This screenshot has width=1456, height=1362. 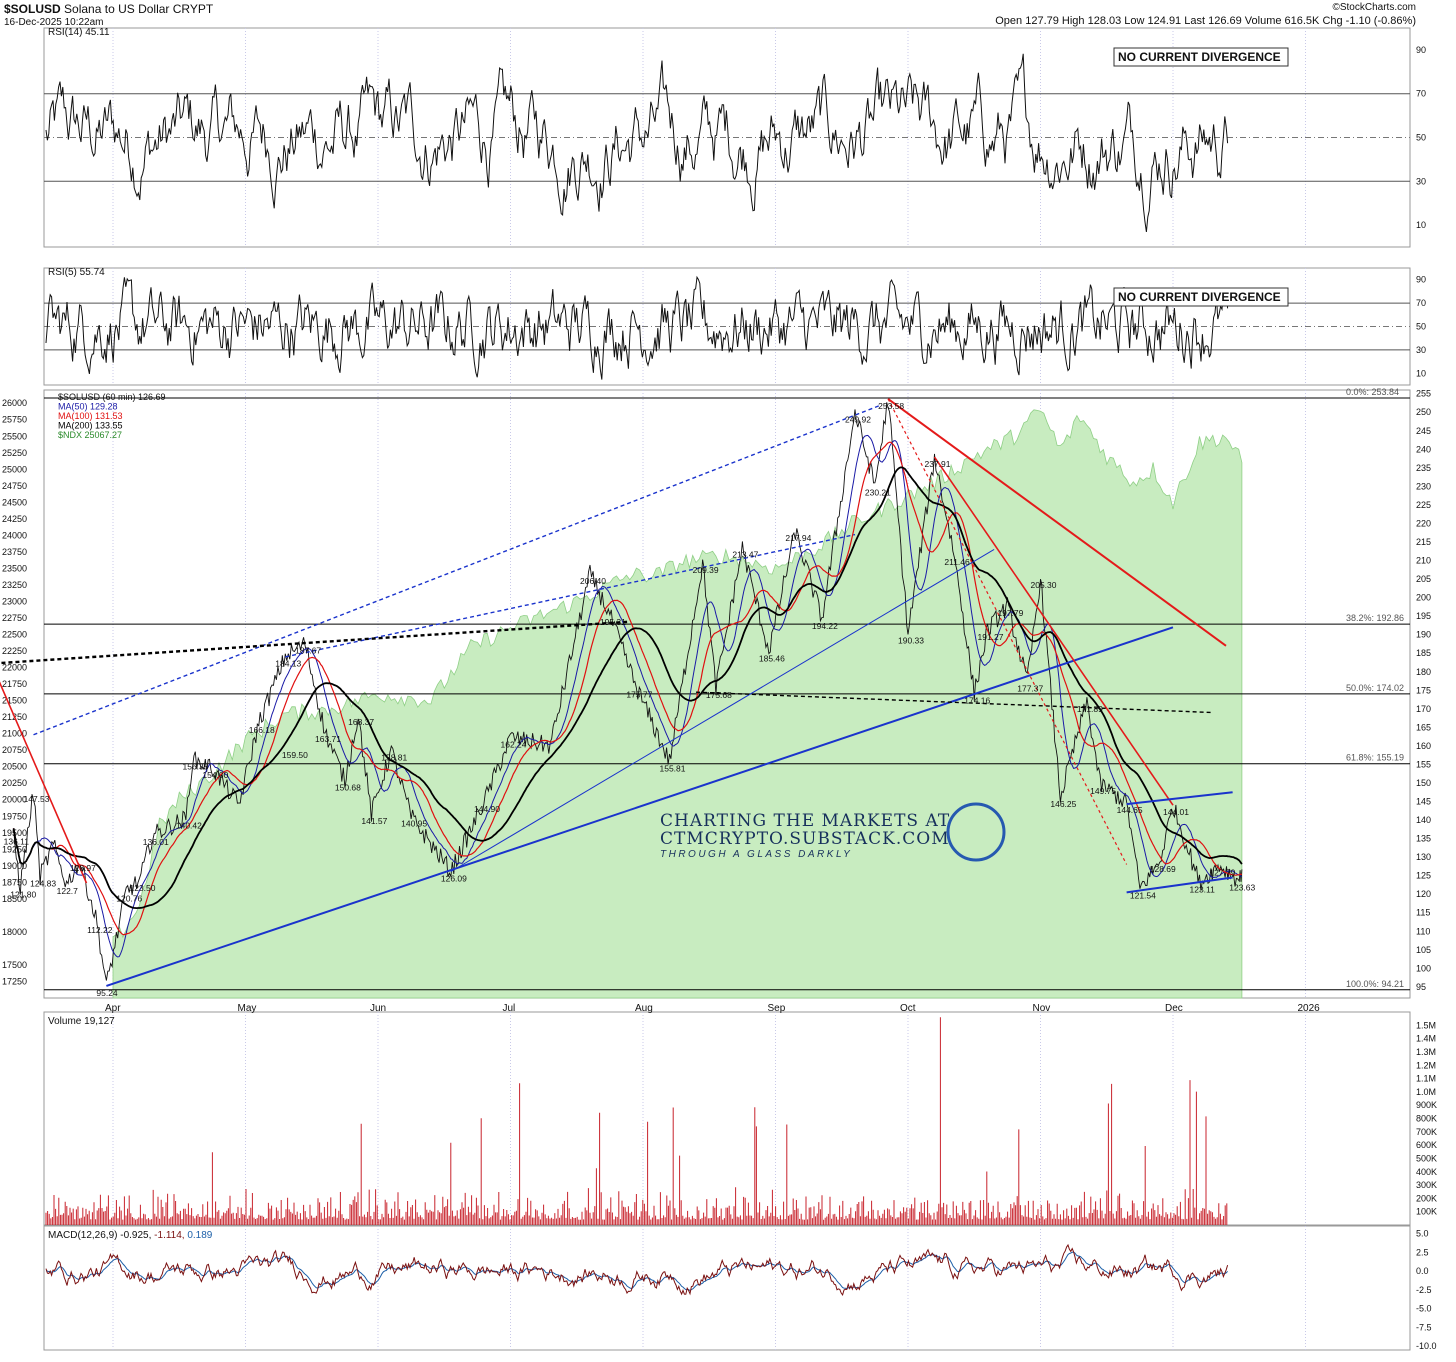 I want to click on price-pivot-label: 217.94, so click(x=798, y=538).